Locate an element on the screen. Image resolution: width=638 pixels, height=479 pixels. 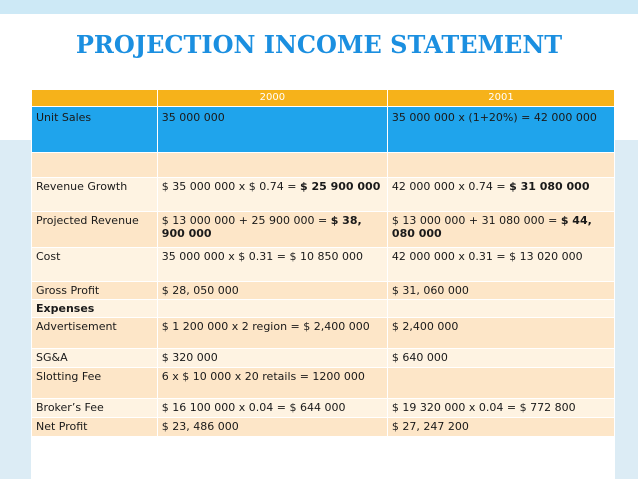
row-label: Gross Profit is located at coordinates (94, 290).